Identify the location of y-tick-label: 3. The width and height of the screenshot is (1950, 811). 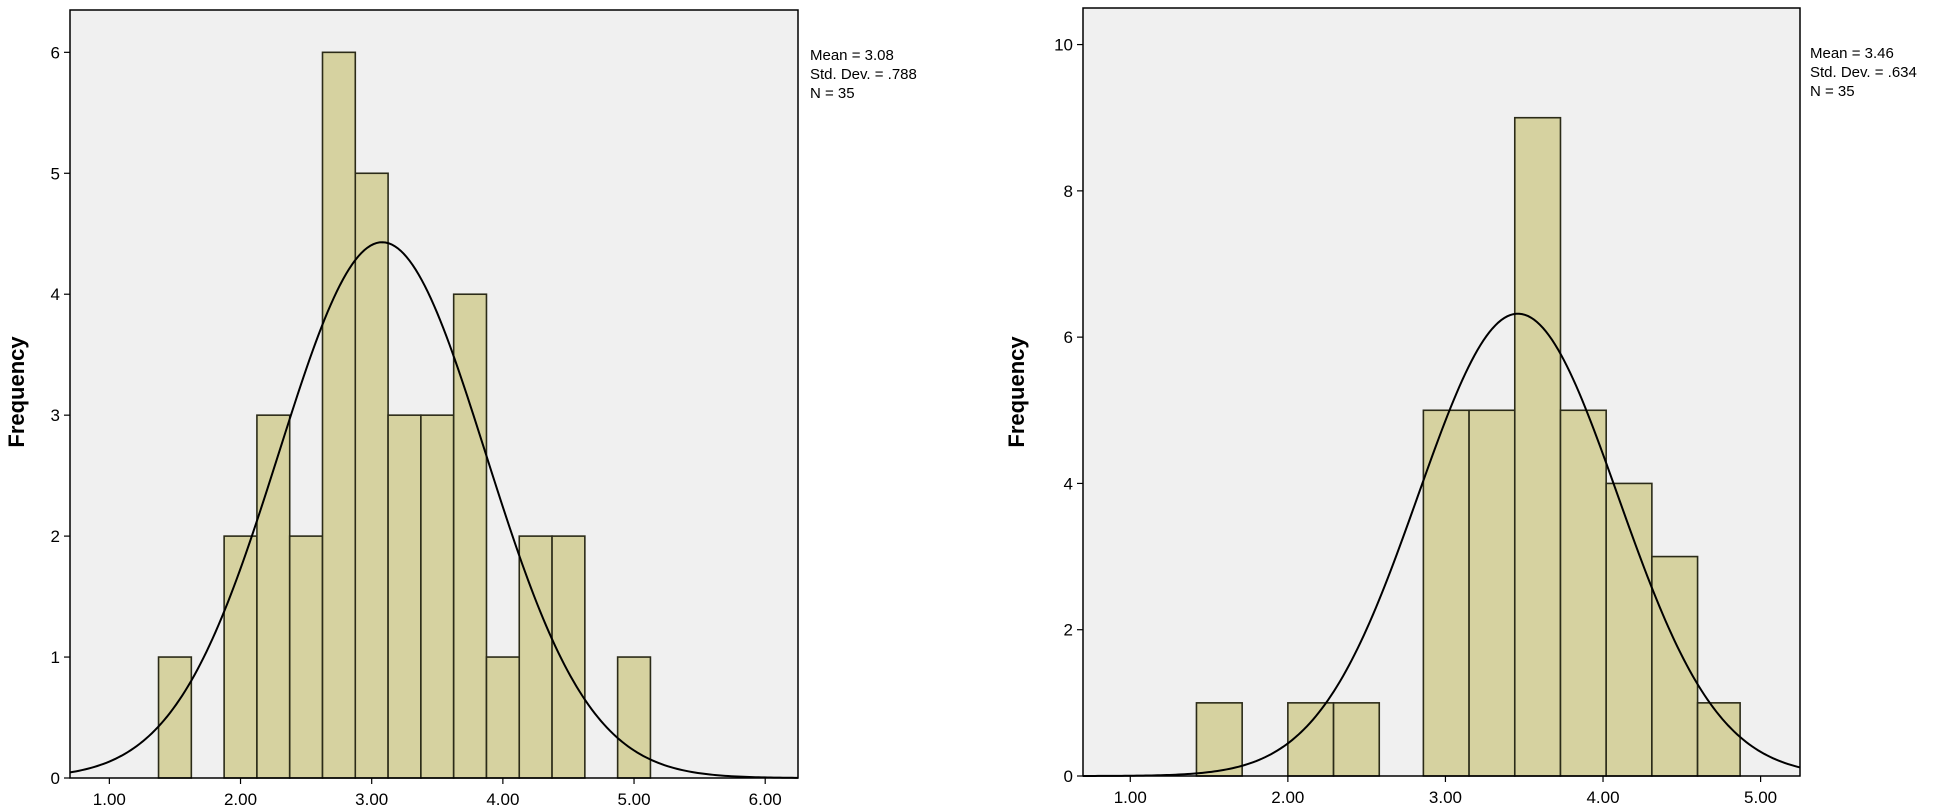
(55, 415).